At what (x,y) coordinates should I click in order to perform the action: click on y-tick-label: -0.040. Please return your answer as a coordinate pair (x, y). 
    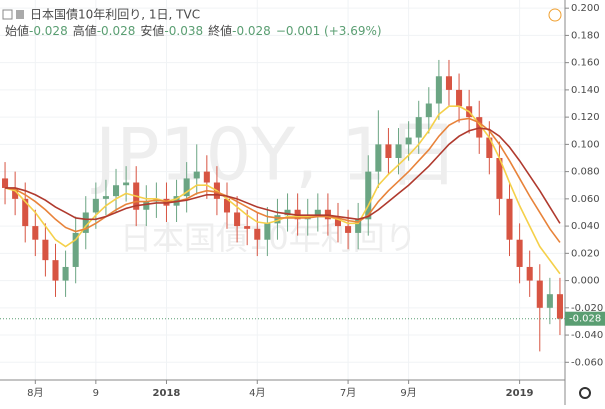
    Looking at the image, I should click on (587, 335).